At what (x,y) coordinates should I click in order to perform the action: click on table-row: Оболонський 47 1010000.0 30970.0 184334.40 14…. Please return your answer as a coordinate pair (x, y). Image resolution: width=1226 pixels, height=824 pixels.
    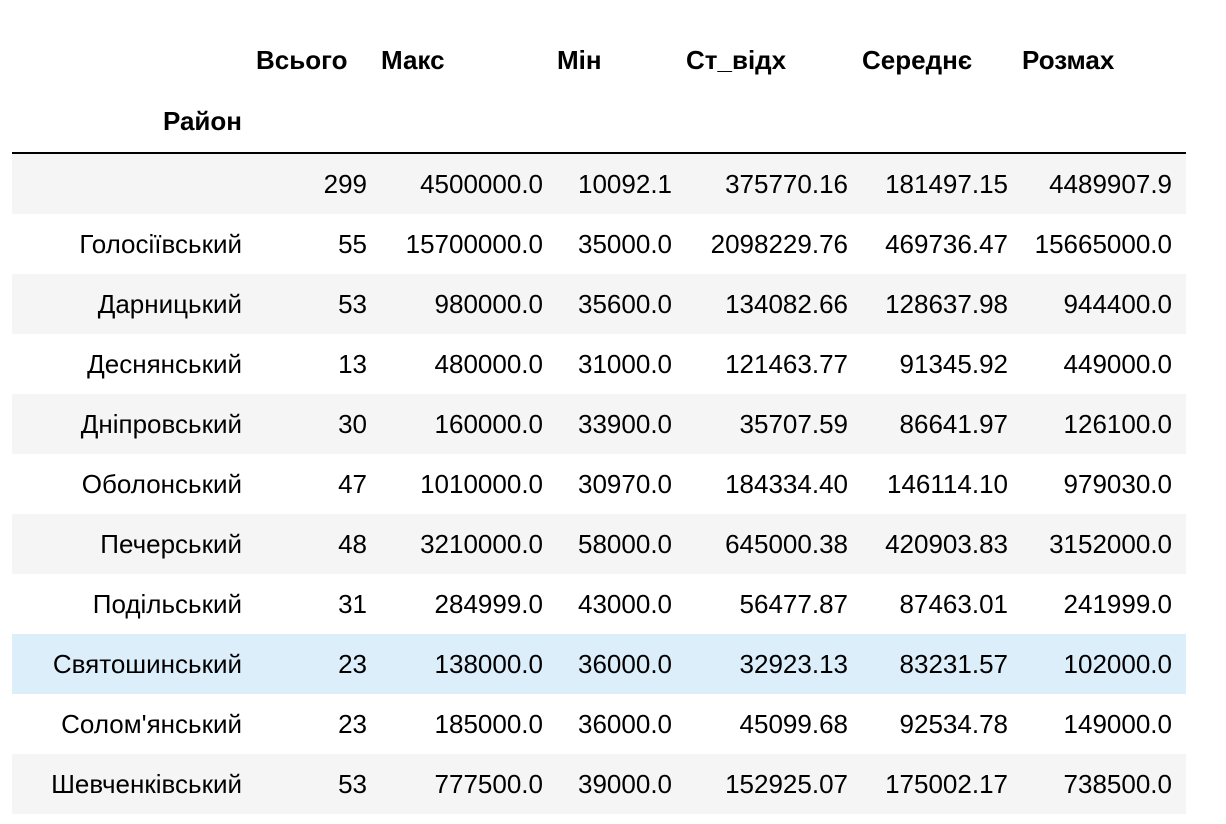
    Looking at the image, I should click on (599, 484).